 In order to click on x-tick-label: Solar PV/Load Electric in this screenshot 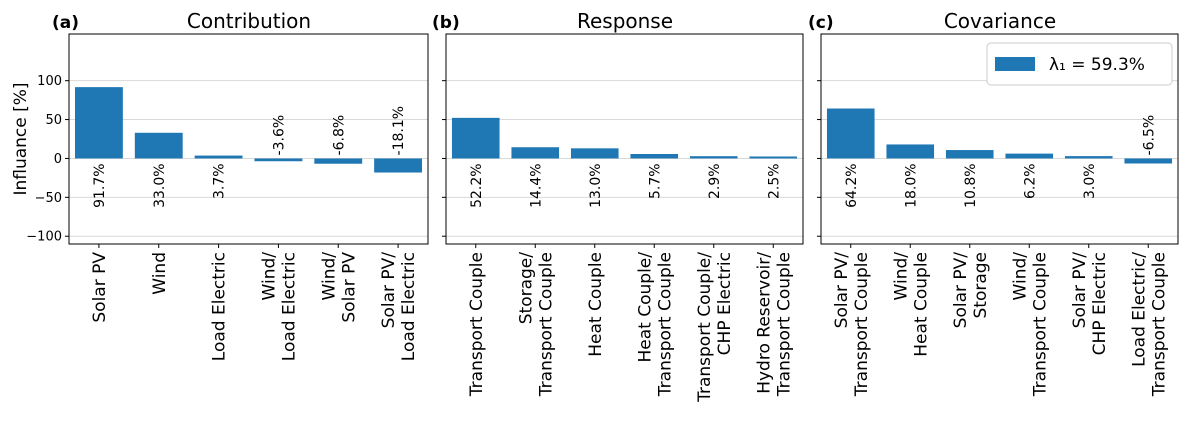, I will do `click(399, 306)`.